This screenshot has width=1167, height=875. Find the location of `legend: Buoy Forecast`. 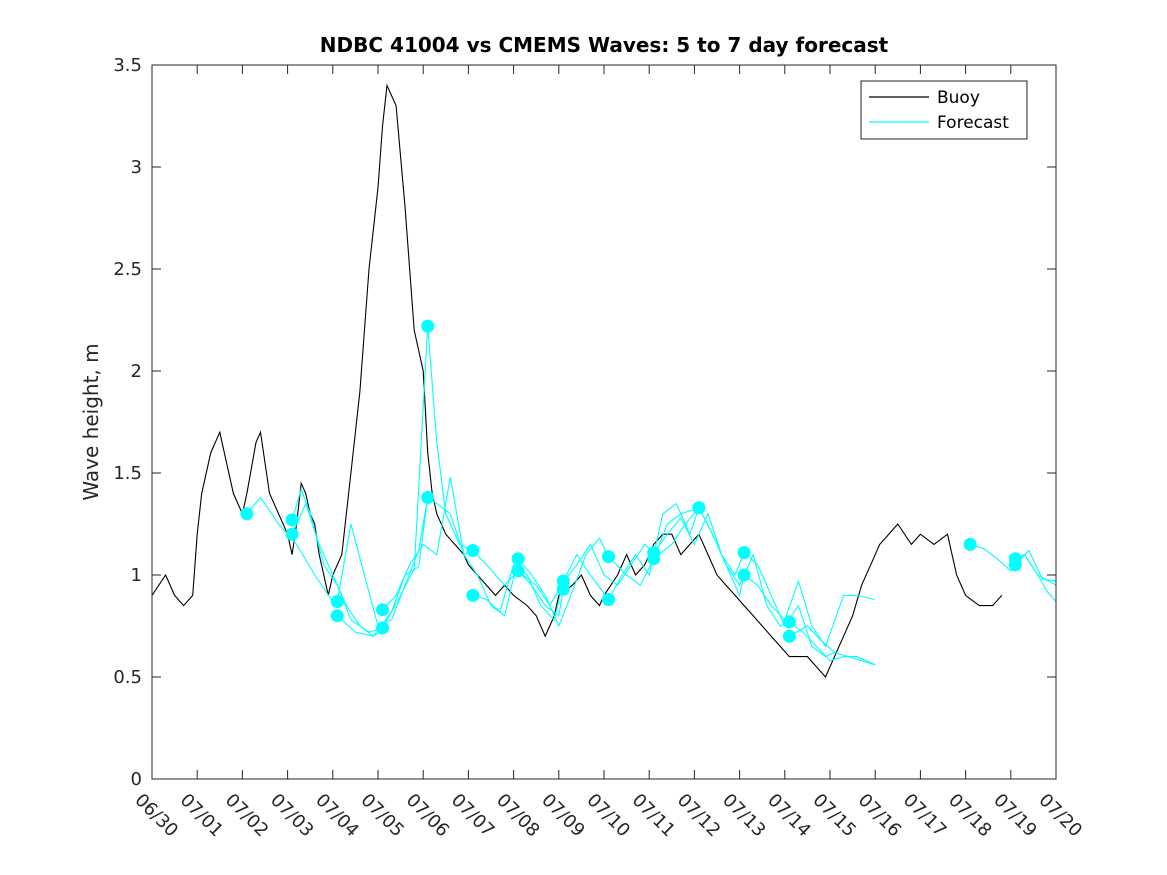

legend: Buoy Forecast is located at coordinates (944, 110).